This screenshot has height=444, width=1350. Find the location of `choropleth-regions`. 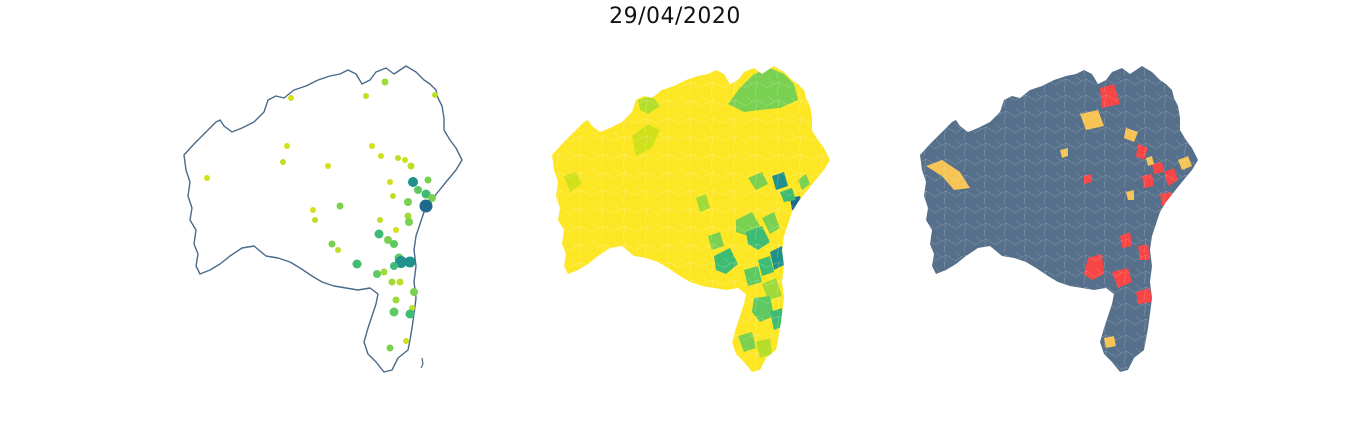

choropleth-regions is located at coordinates (691, 219).